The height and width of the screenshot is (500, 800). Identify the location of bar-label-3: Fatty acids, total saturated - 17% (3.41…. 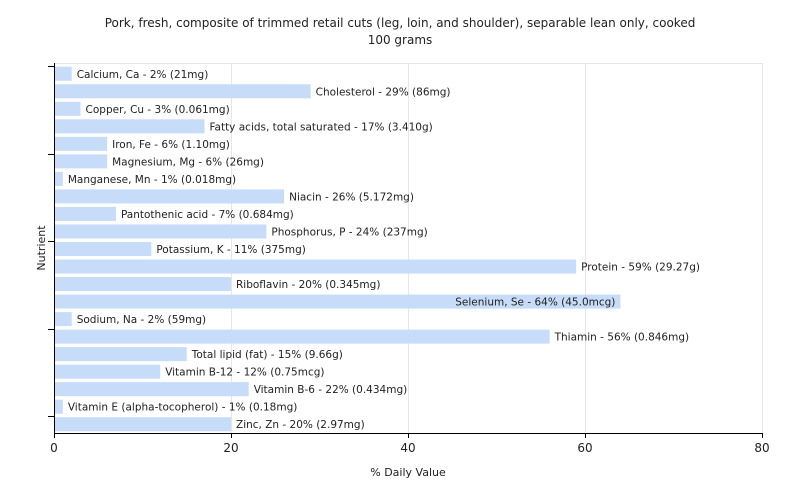
(320, 127).